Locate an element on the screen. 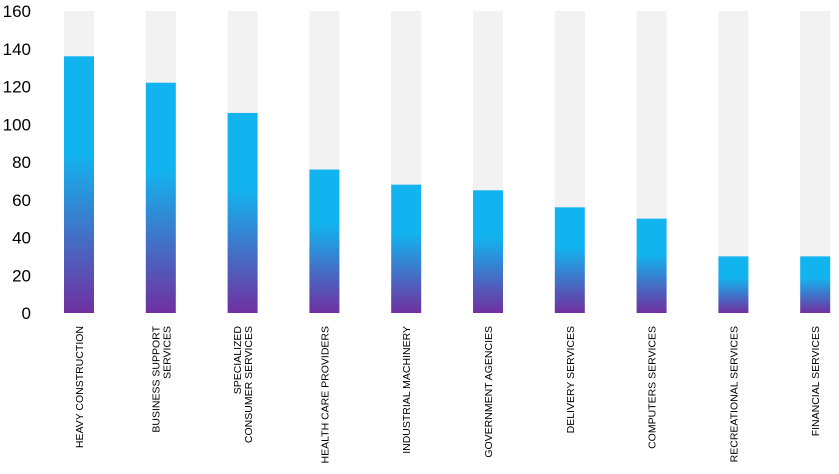 The width and height of the screenshot is (839, 474). y-tick-label: 0 is located at coordinates (26, 313).